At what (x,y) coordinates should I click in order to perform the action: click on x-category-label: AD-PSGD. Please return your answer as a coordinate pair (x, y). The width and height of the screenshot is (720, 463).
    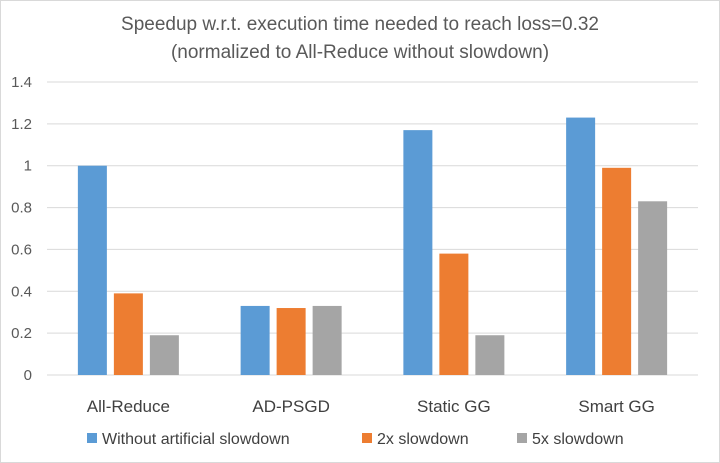
    Looking at the image, I should click on (290, 406).